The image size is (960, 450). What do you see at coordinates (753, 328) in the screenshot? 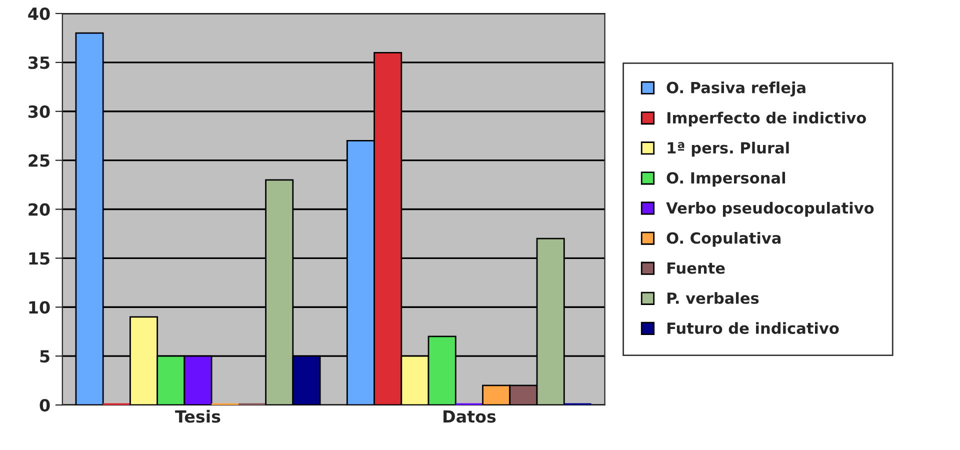
I see `legend-label: Futuro de indicativo` at bounding box center [753, 328].